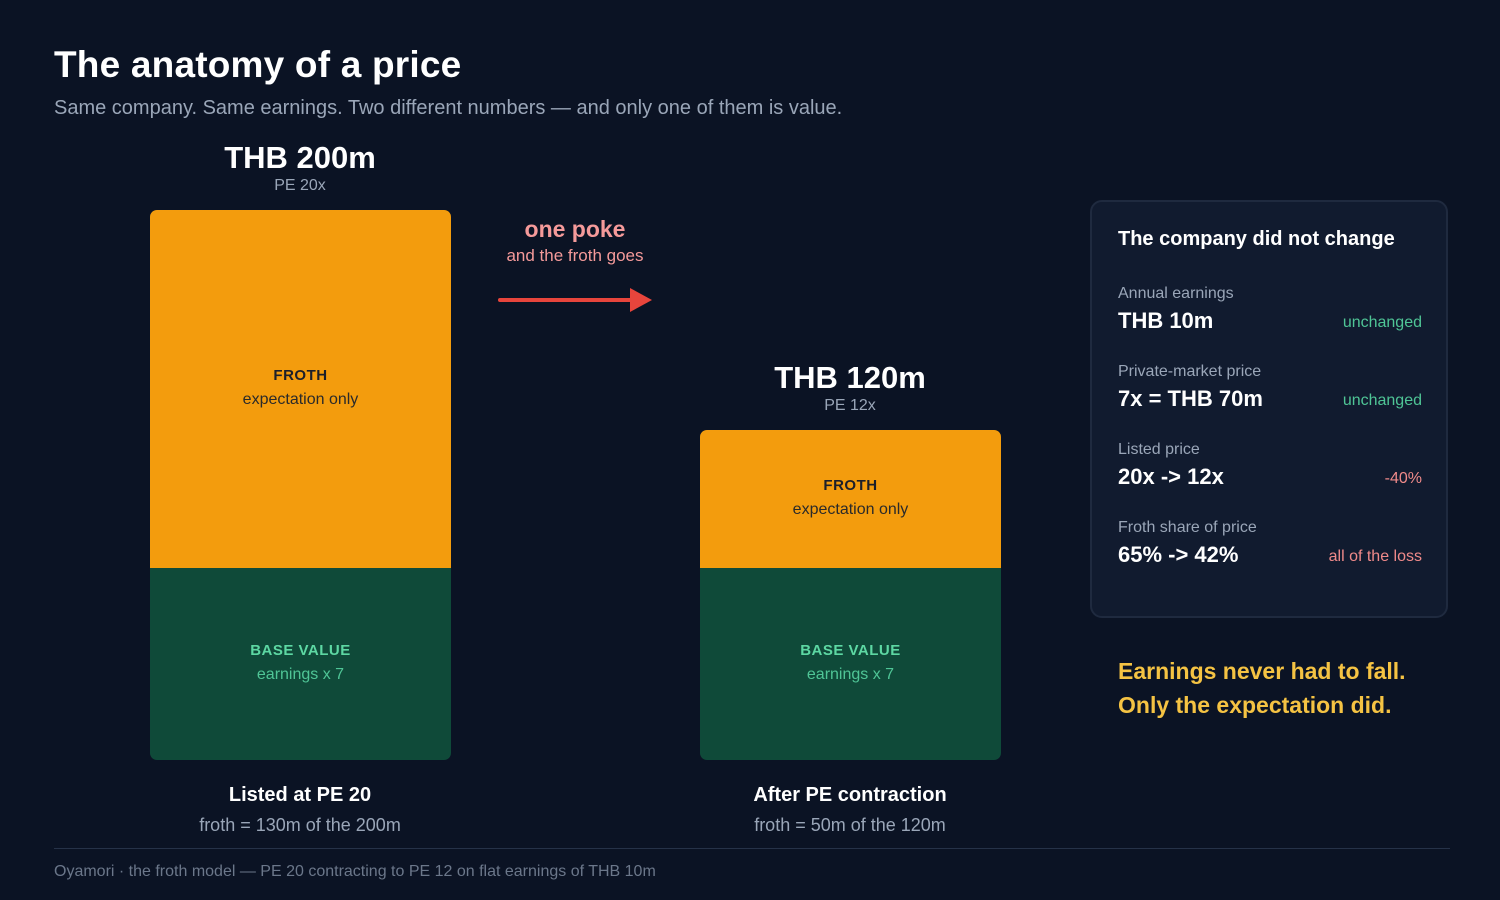 This screenshot has height=900, width=1500. Describe the element at coordinates (1190, 398) in the screenshot. I see `row-value: 7x = THB 70m` at that location.